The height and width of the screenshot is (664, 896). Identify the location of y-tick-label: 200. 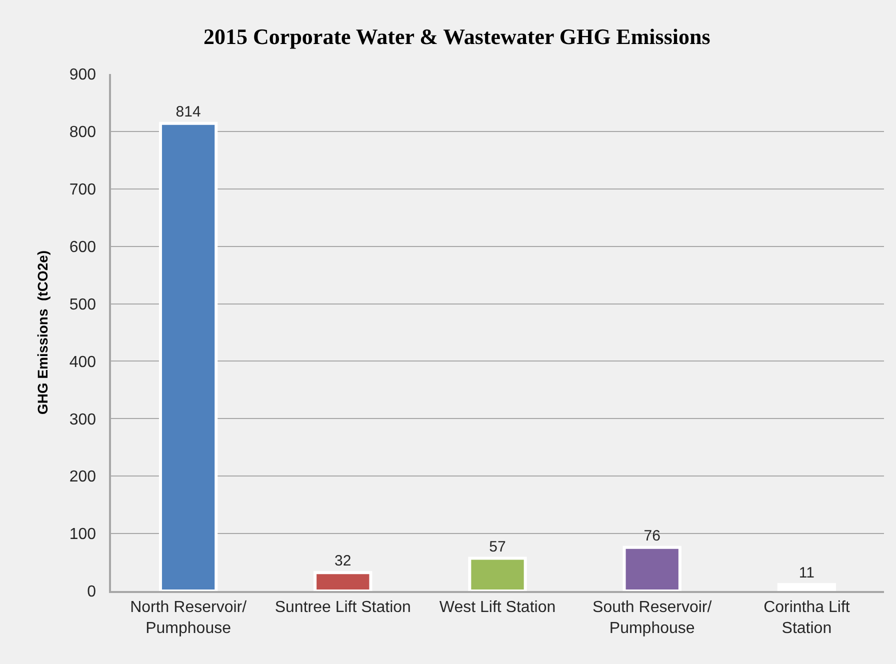
(82, 477).